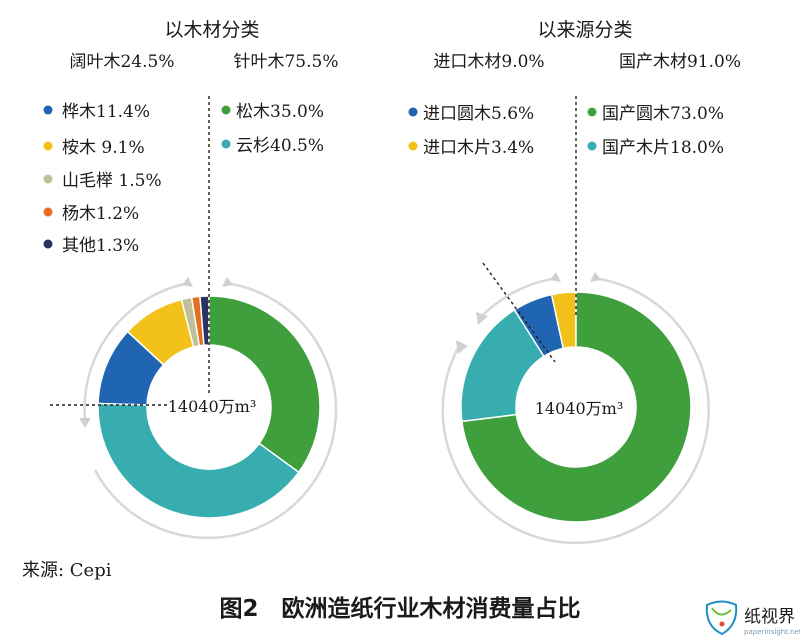 This screenshot has width=800, height=643. I want to click on guide-arc-softwood, so click(215, 410).